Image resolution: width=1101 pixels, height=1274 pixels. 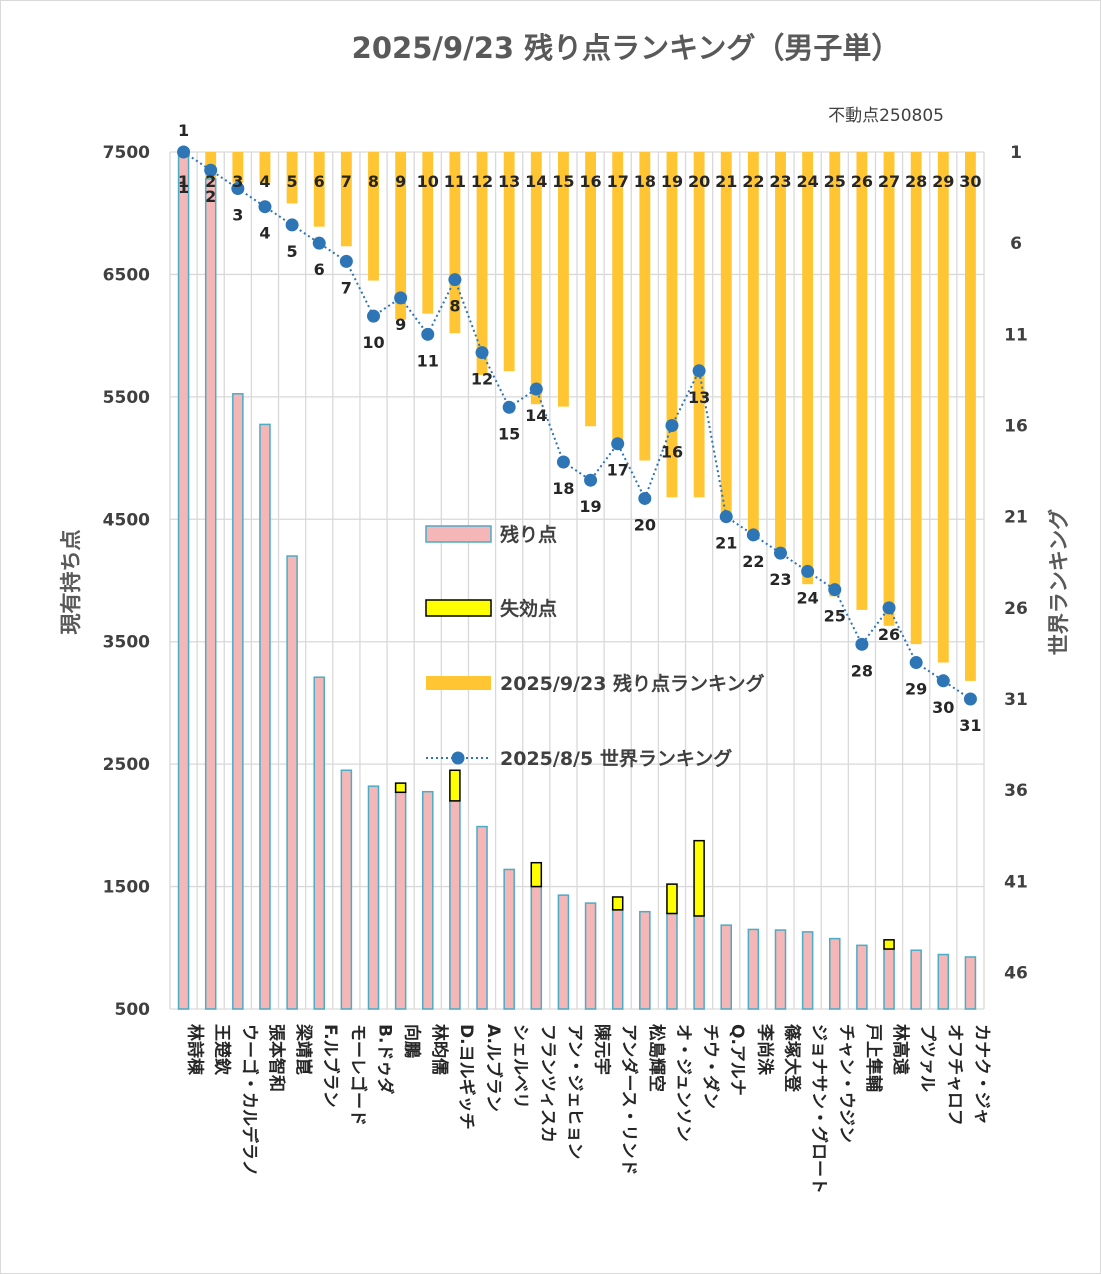 What do you see at coordinates (466, 1077) in the screenshot?
I see `category-label: D.ヨルギッチ` at bounding box center [466, 1077].